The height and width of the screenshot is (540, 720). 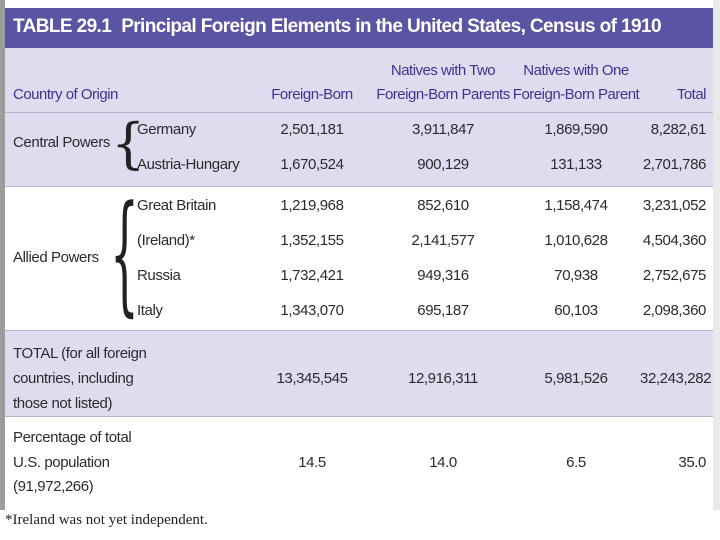 I want to click on total-label-line1: TOTAL (for all foreign, so click(x=80, y=353).